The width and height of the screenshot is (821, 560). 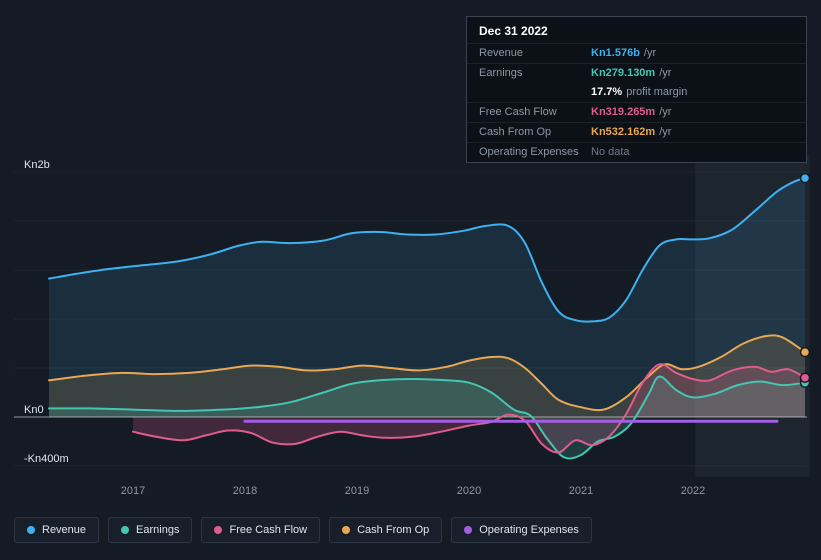 I want to click on tooltip-label: Cash From Op, so click(x=515, y=132).